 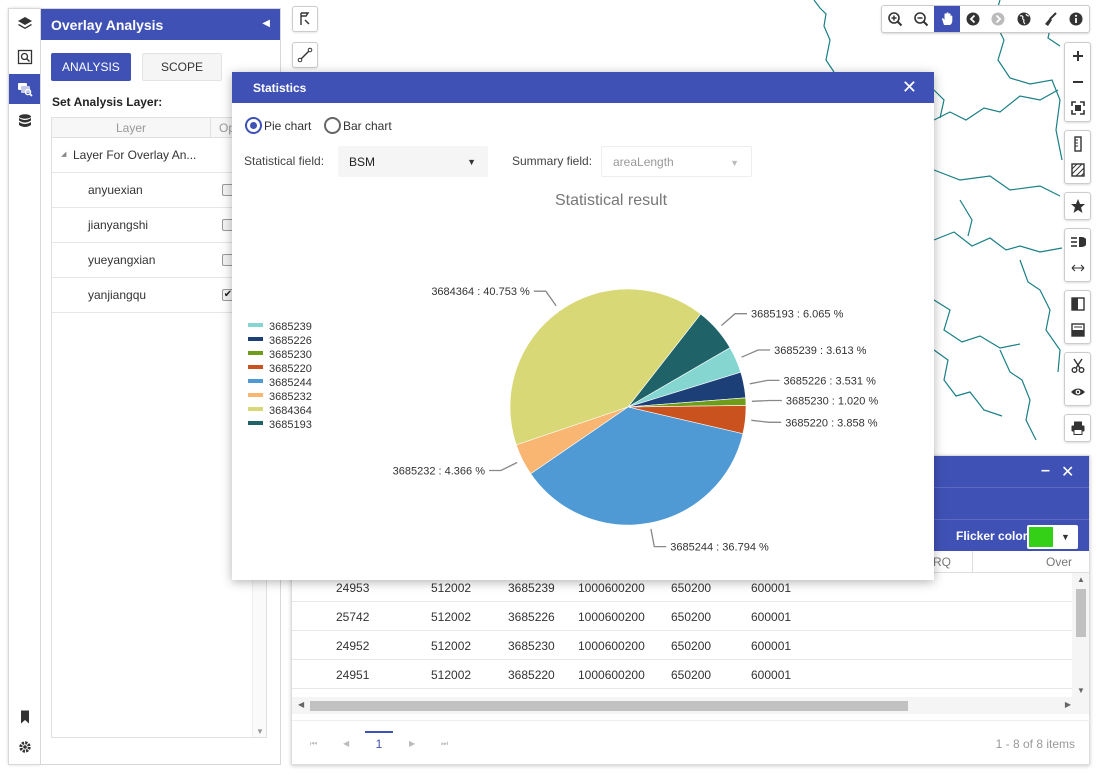 I want to click on select-tool-icon, so click(x=305, y=19).